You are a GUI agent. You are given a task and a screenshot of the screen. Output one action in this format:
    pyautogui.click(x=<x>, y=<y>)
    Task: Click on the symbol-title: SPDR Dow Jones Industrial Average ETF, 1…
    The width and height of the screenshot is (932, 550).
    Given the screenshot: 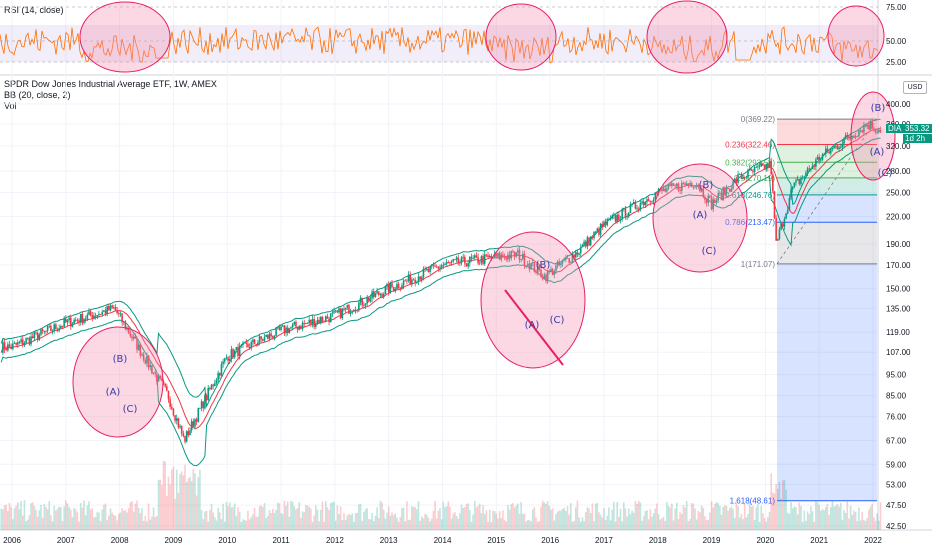 What is the action you would take?
    pyautogui.click(x=110, y=84)
    